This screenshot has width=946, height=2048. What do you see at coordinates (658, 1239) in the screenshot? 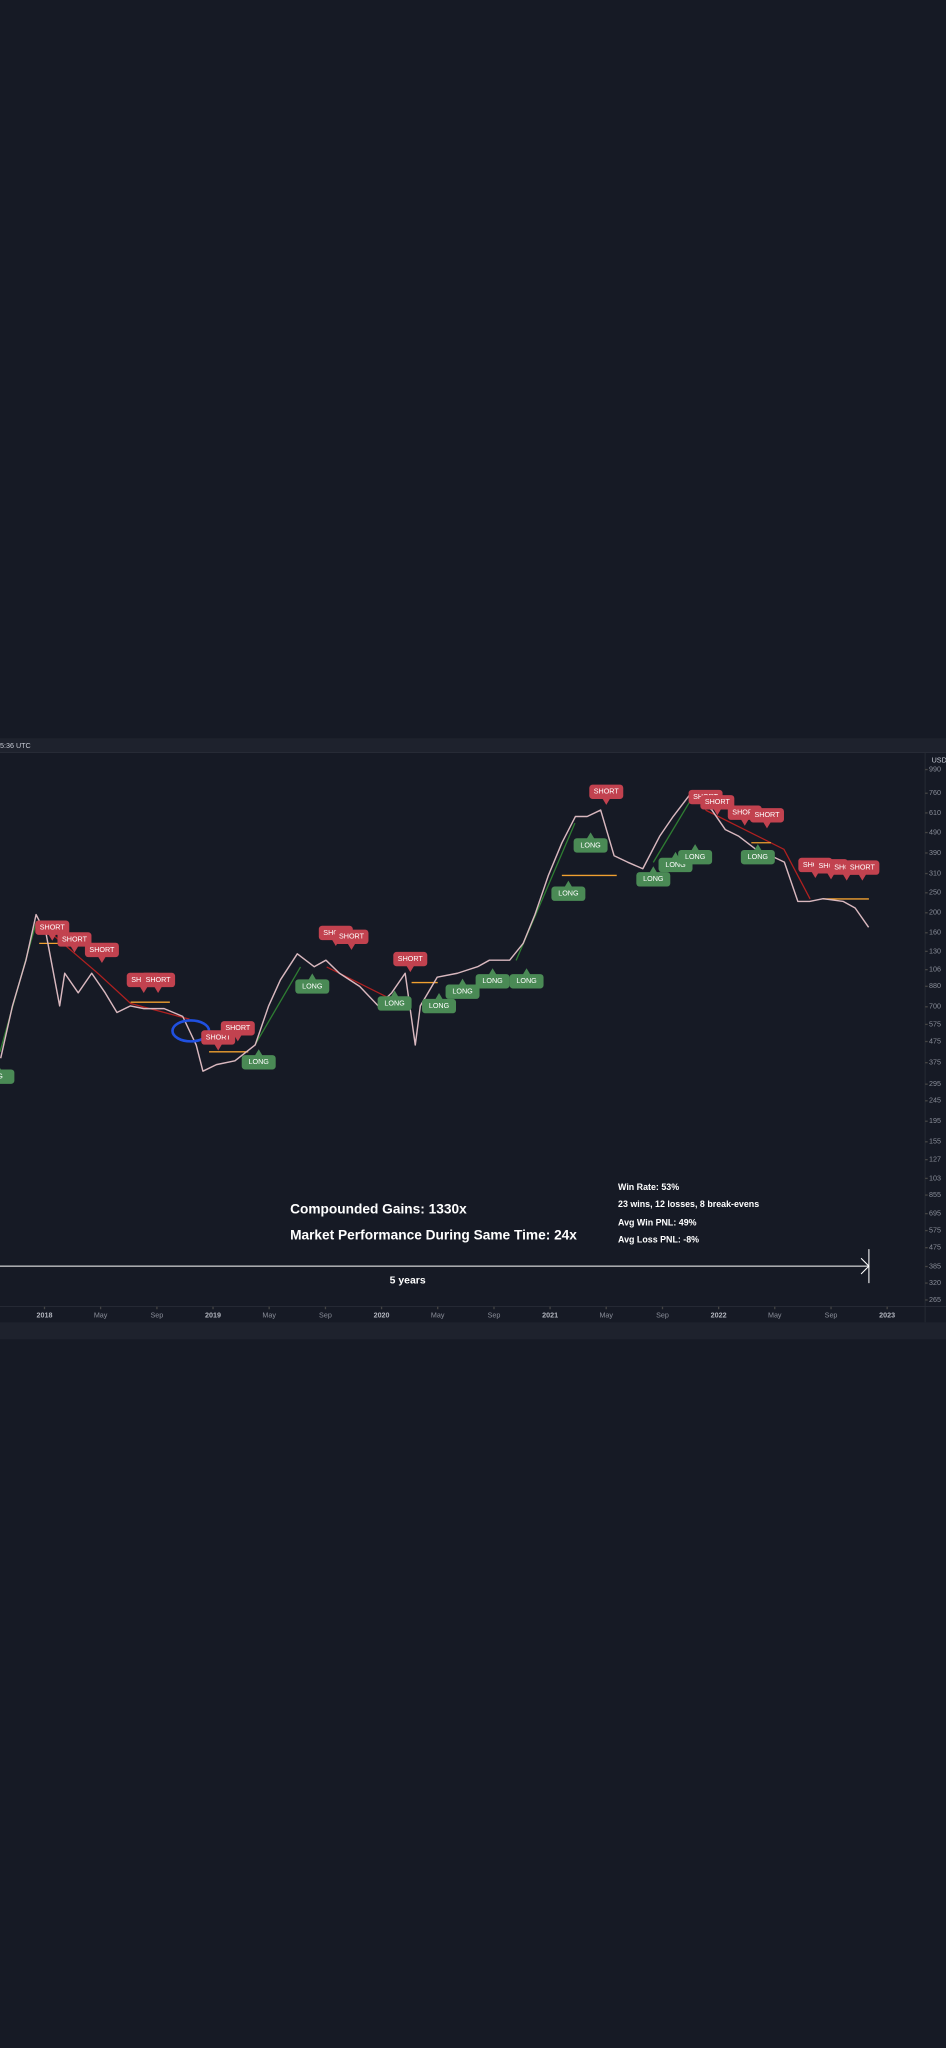
I see `stat-text: Avg Loss PNL: -8%` at bounding box center [658, 1239].